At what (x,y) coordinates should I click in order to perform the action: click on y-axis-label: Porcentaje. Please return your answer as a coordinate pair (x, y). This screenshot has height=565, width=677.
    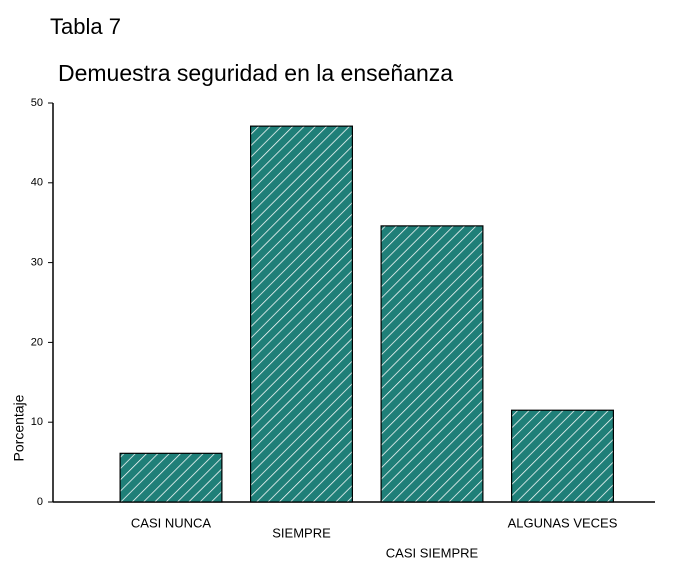
    Looking at the image, I should click on (19, 427).